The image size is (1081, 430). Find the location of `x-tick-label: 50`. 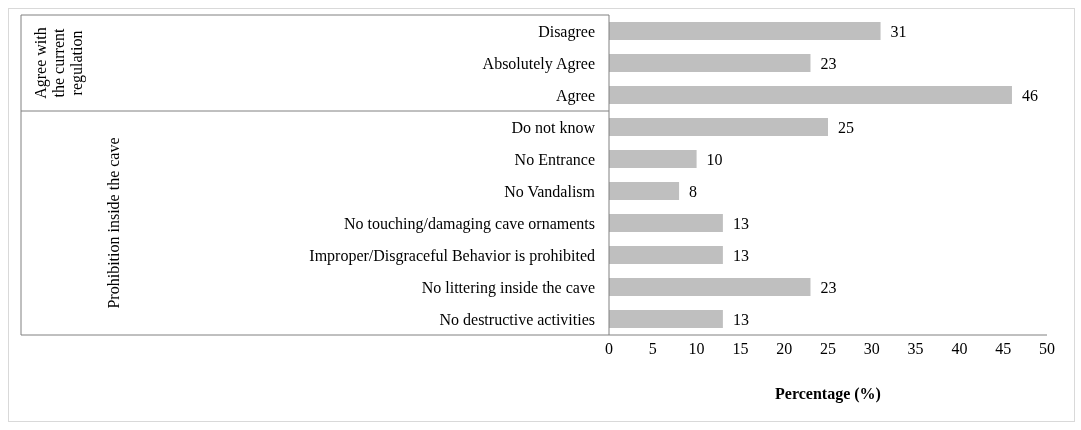

x-tick-label: 50 is located at coordinates (1047, 349).